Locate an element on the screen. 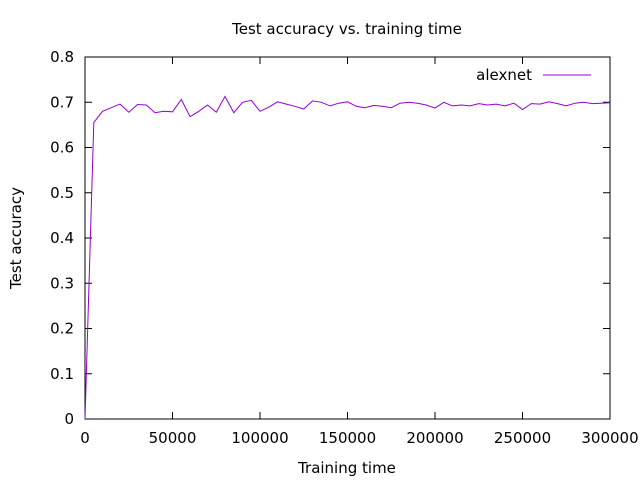  x-tick-label: 250000 is located at coordinates (522, 438).